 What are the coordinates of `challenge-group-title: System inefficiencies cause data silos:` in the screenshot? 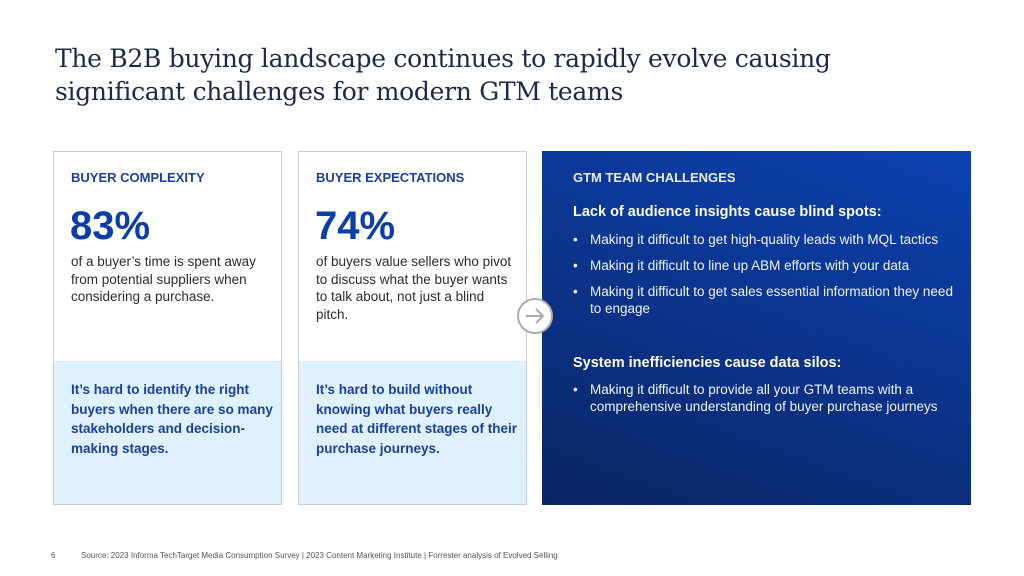 It's located at (707, 363).